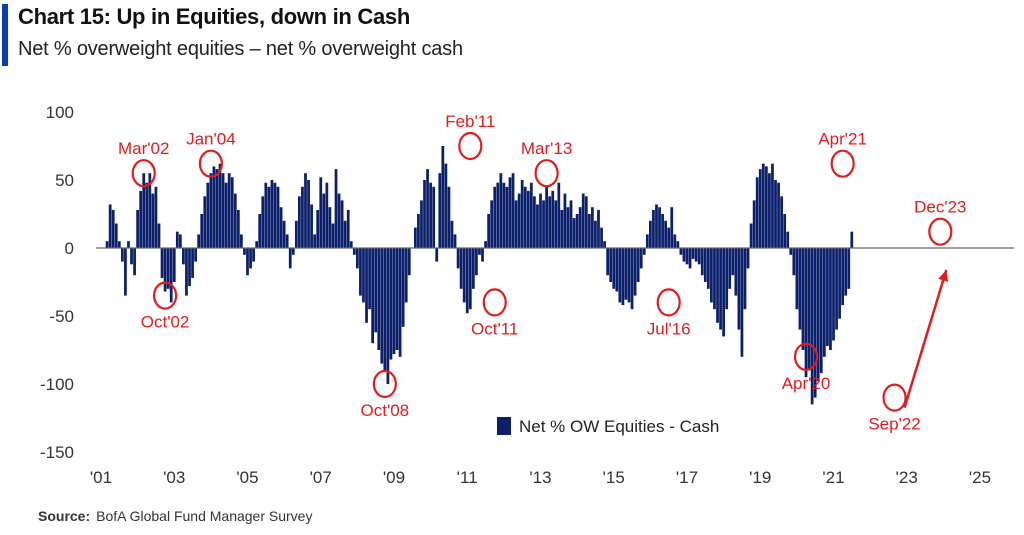  I want to click on annotation: Oct'02, so click(165, 306).